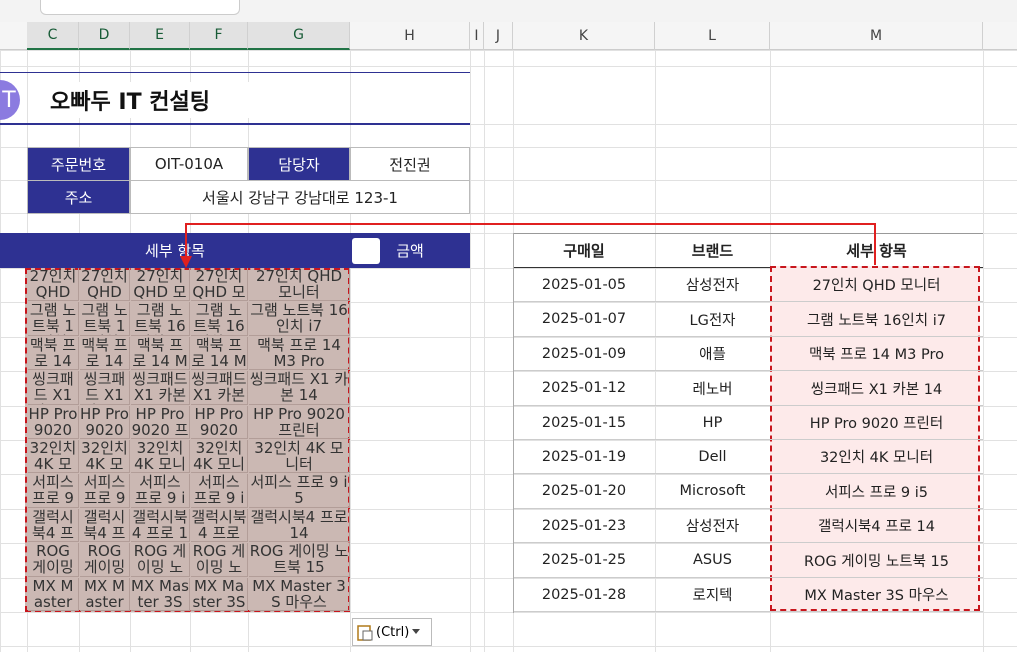 The height and width of the screenshot is (652, 1017). Describe the element at coordinates (299, 164) in the screenshot. I see `label-cell: 담당자` at that location.